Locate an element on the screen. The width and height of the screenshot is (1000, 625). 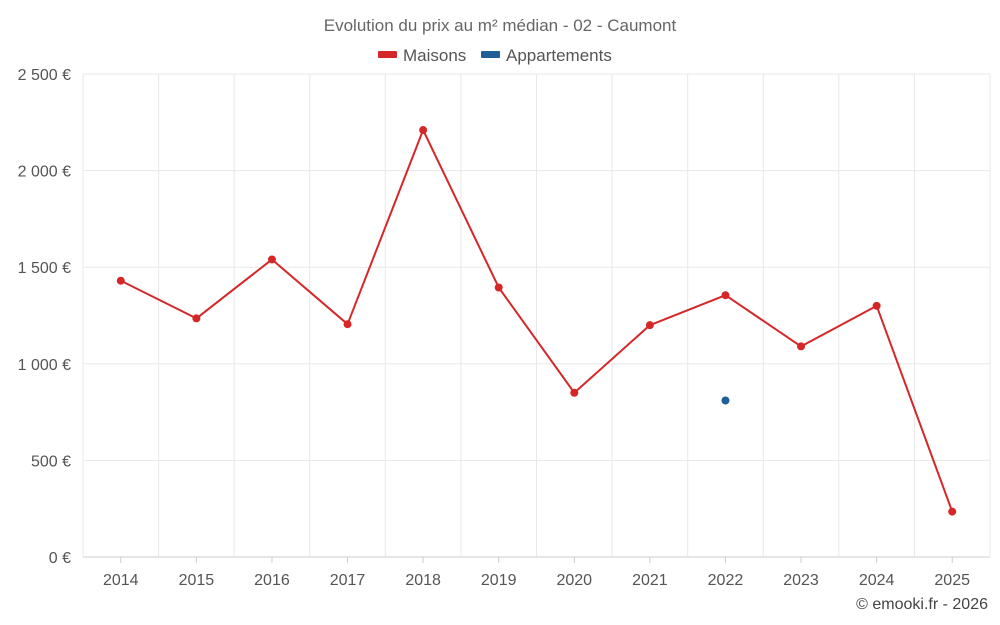
y-tick-label: 2 000 € is located at coordinates (44, 172).